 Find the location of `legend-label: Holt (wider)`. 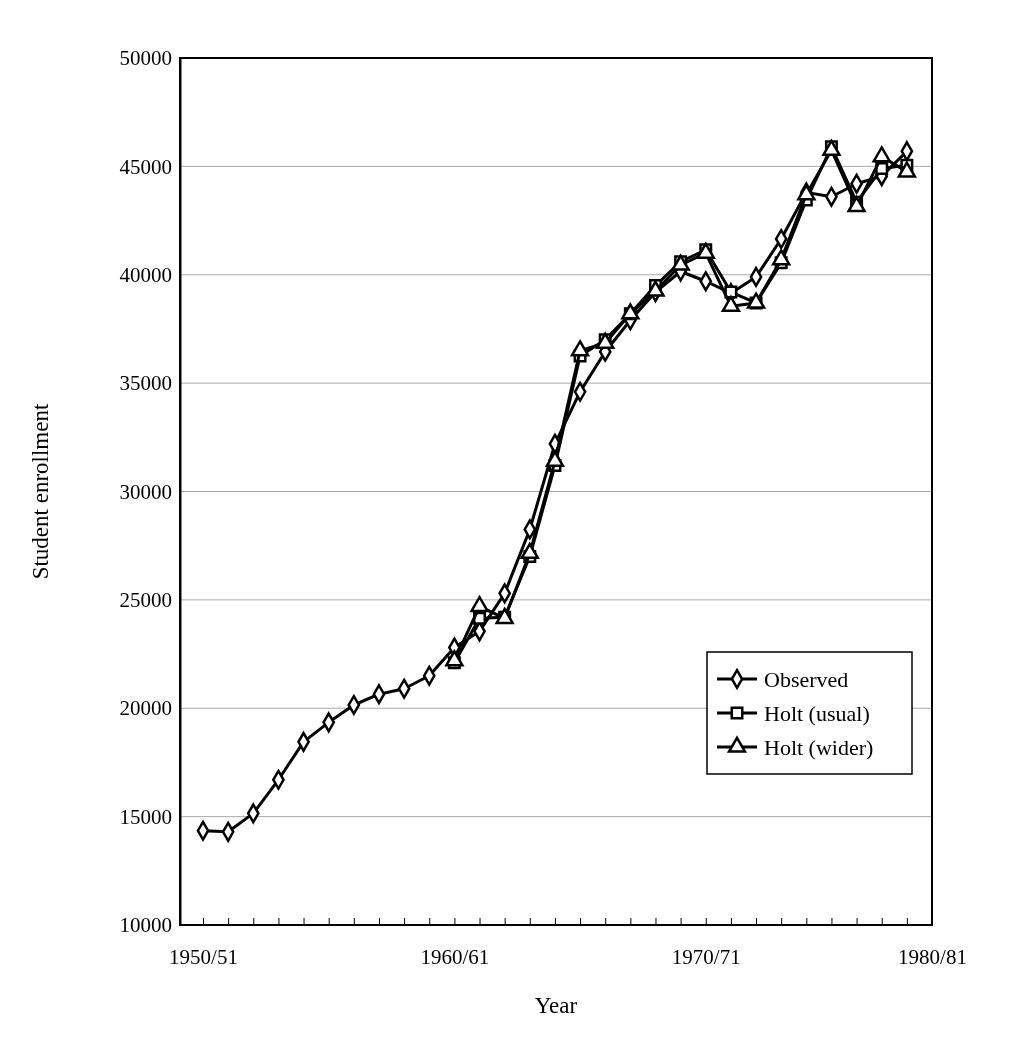

legend-label: Holt (wider) is located at coordinates (819, 747).